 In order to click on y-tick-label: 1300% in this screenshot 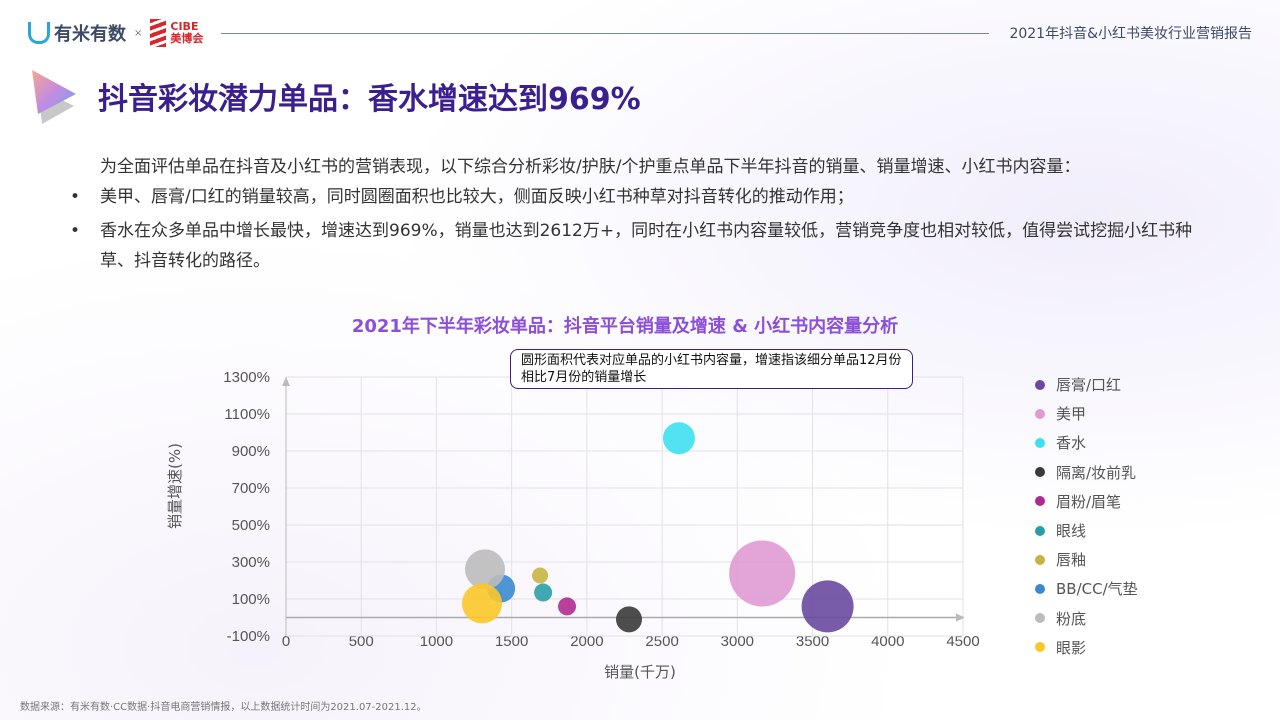, I will do `click(246, 377)`.